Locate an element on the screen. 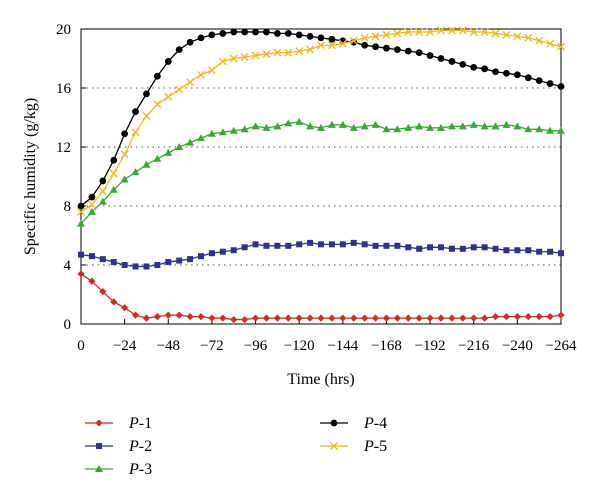  legend-label-suffix: -3 is located at coordinates (145, 469).